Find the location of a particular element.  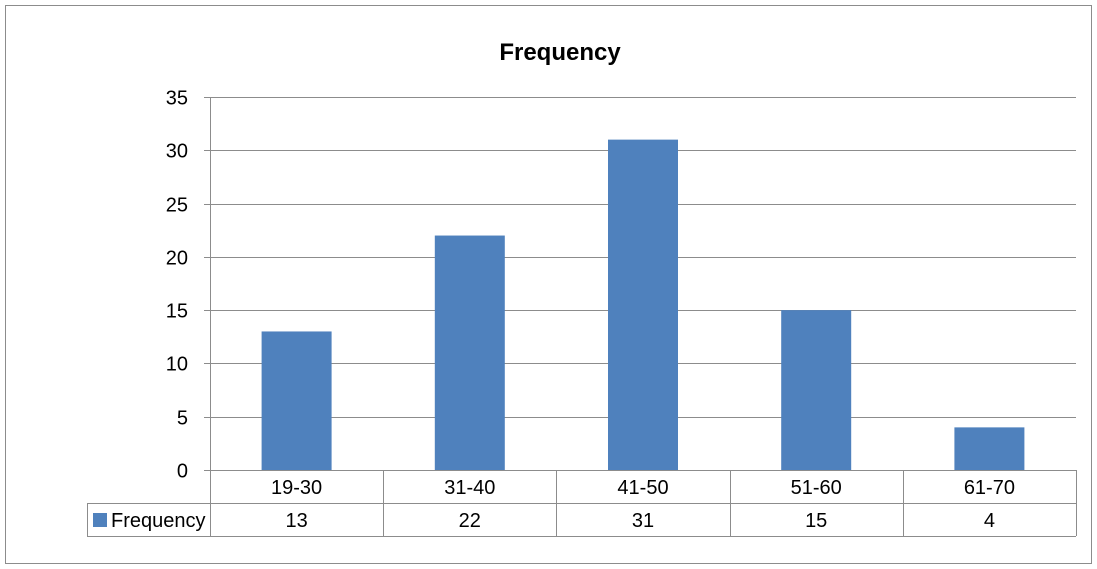

y-tick-label: 25 is located at coordinates (177, 206).